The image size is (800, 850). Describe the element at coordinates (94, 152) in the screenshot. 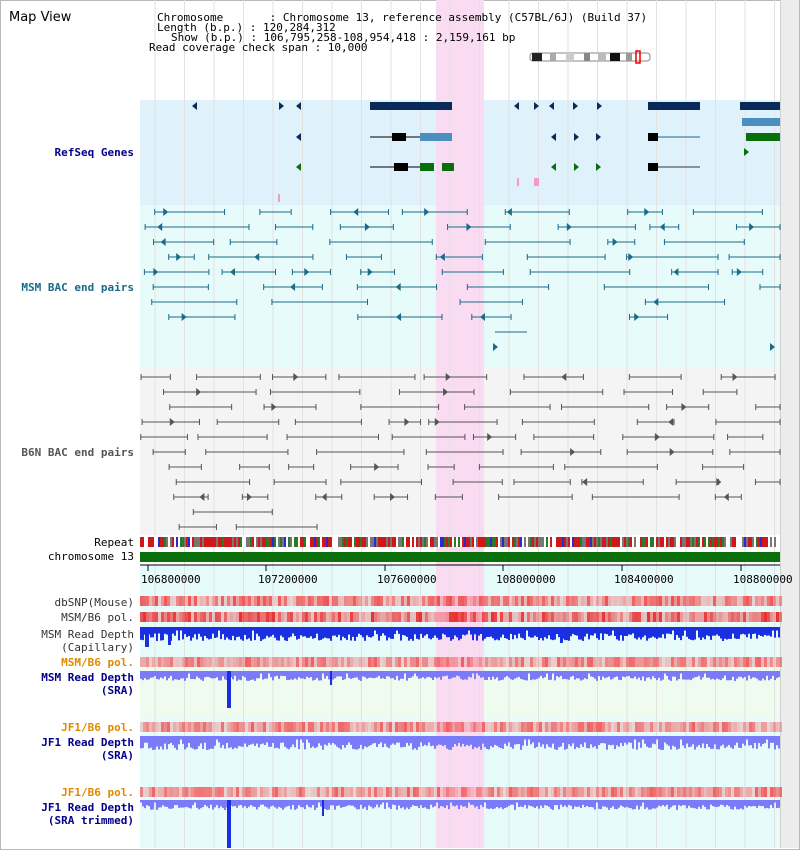

I see `track-label-refseq: RefSeq Genes` at that location.